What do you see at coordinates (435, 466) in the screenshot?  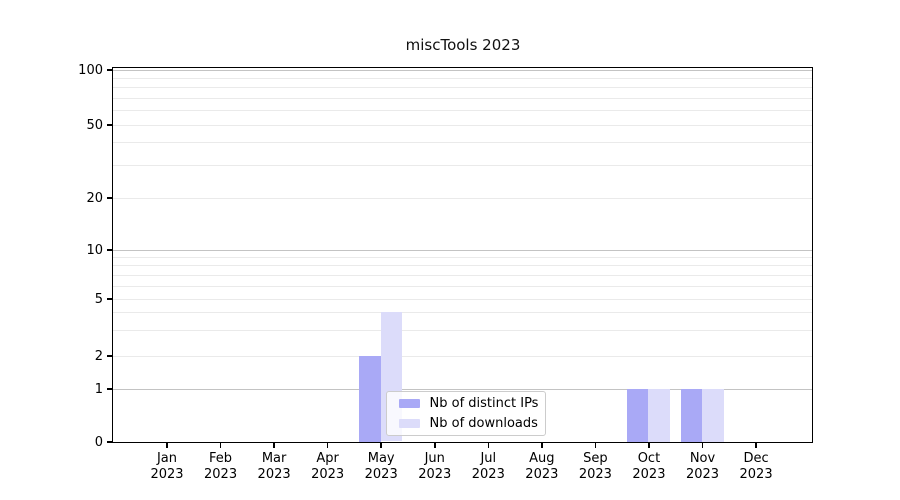 I see `x-tick-label-jun: Jun 2023` at bounding box center [435, 466].